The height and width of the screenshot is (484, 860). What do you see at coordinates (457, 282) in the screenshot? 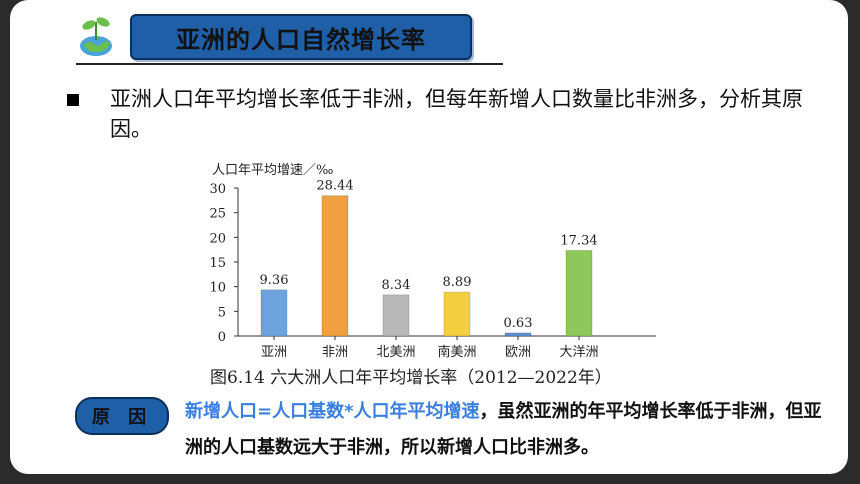
I see `data-label: 8.89` at bounding box center [457, 282].